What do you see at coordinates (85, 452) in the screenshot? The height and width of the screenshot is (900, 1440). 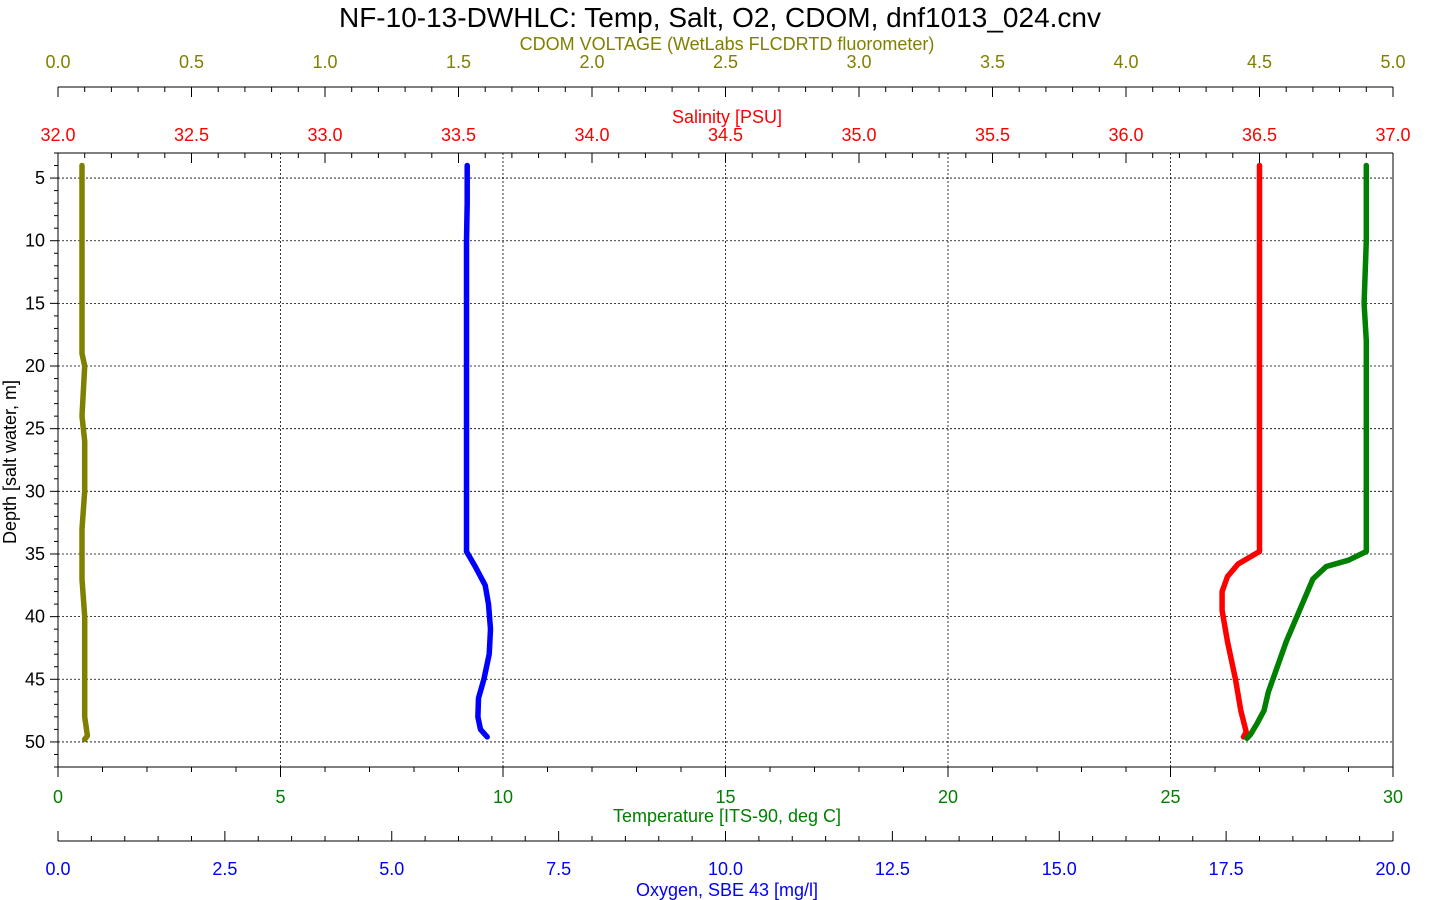 I see `cdom-series-line` at bounding box center [85, 452].